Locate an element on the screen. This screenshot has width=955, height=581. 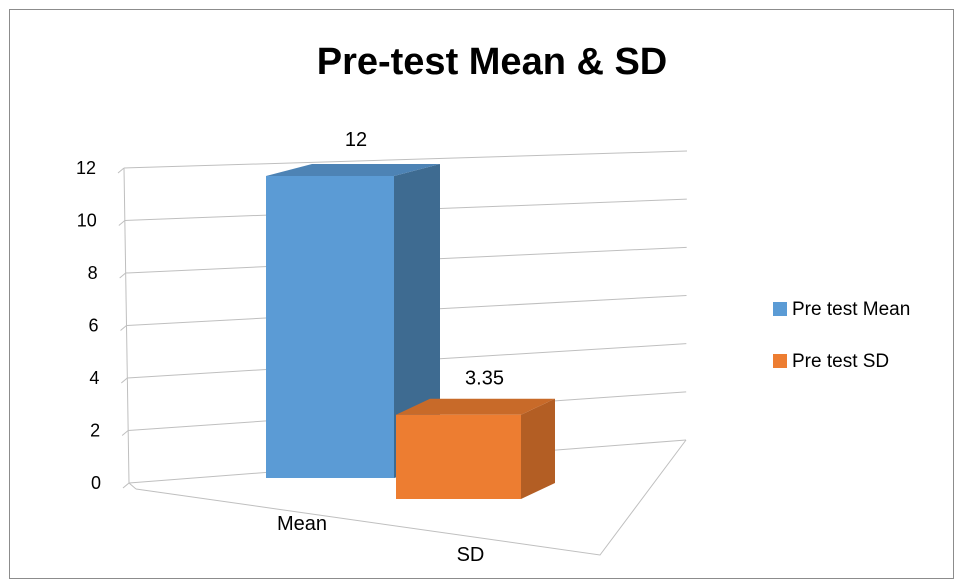
bar-top-mean is located at coordinates (353, 170).